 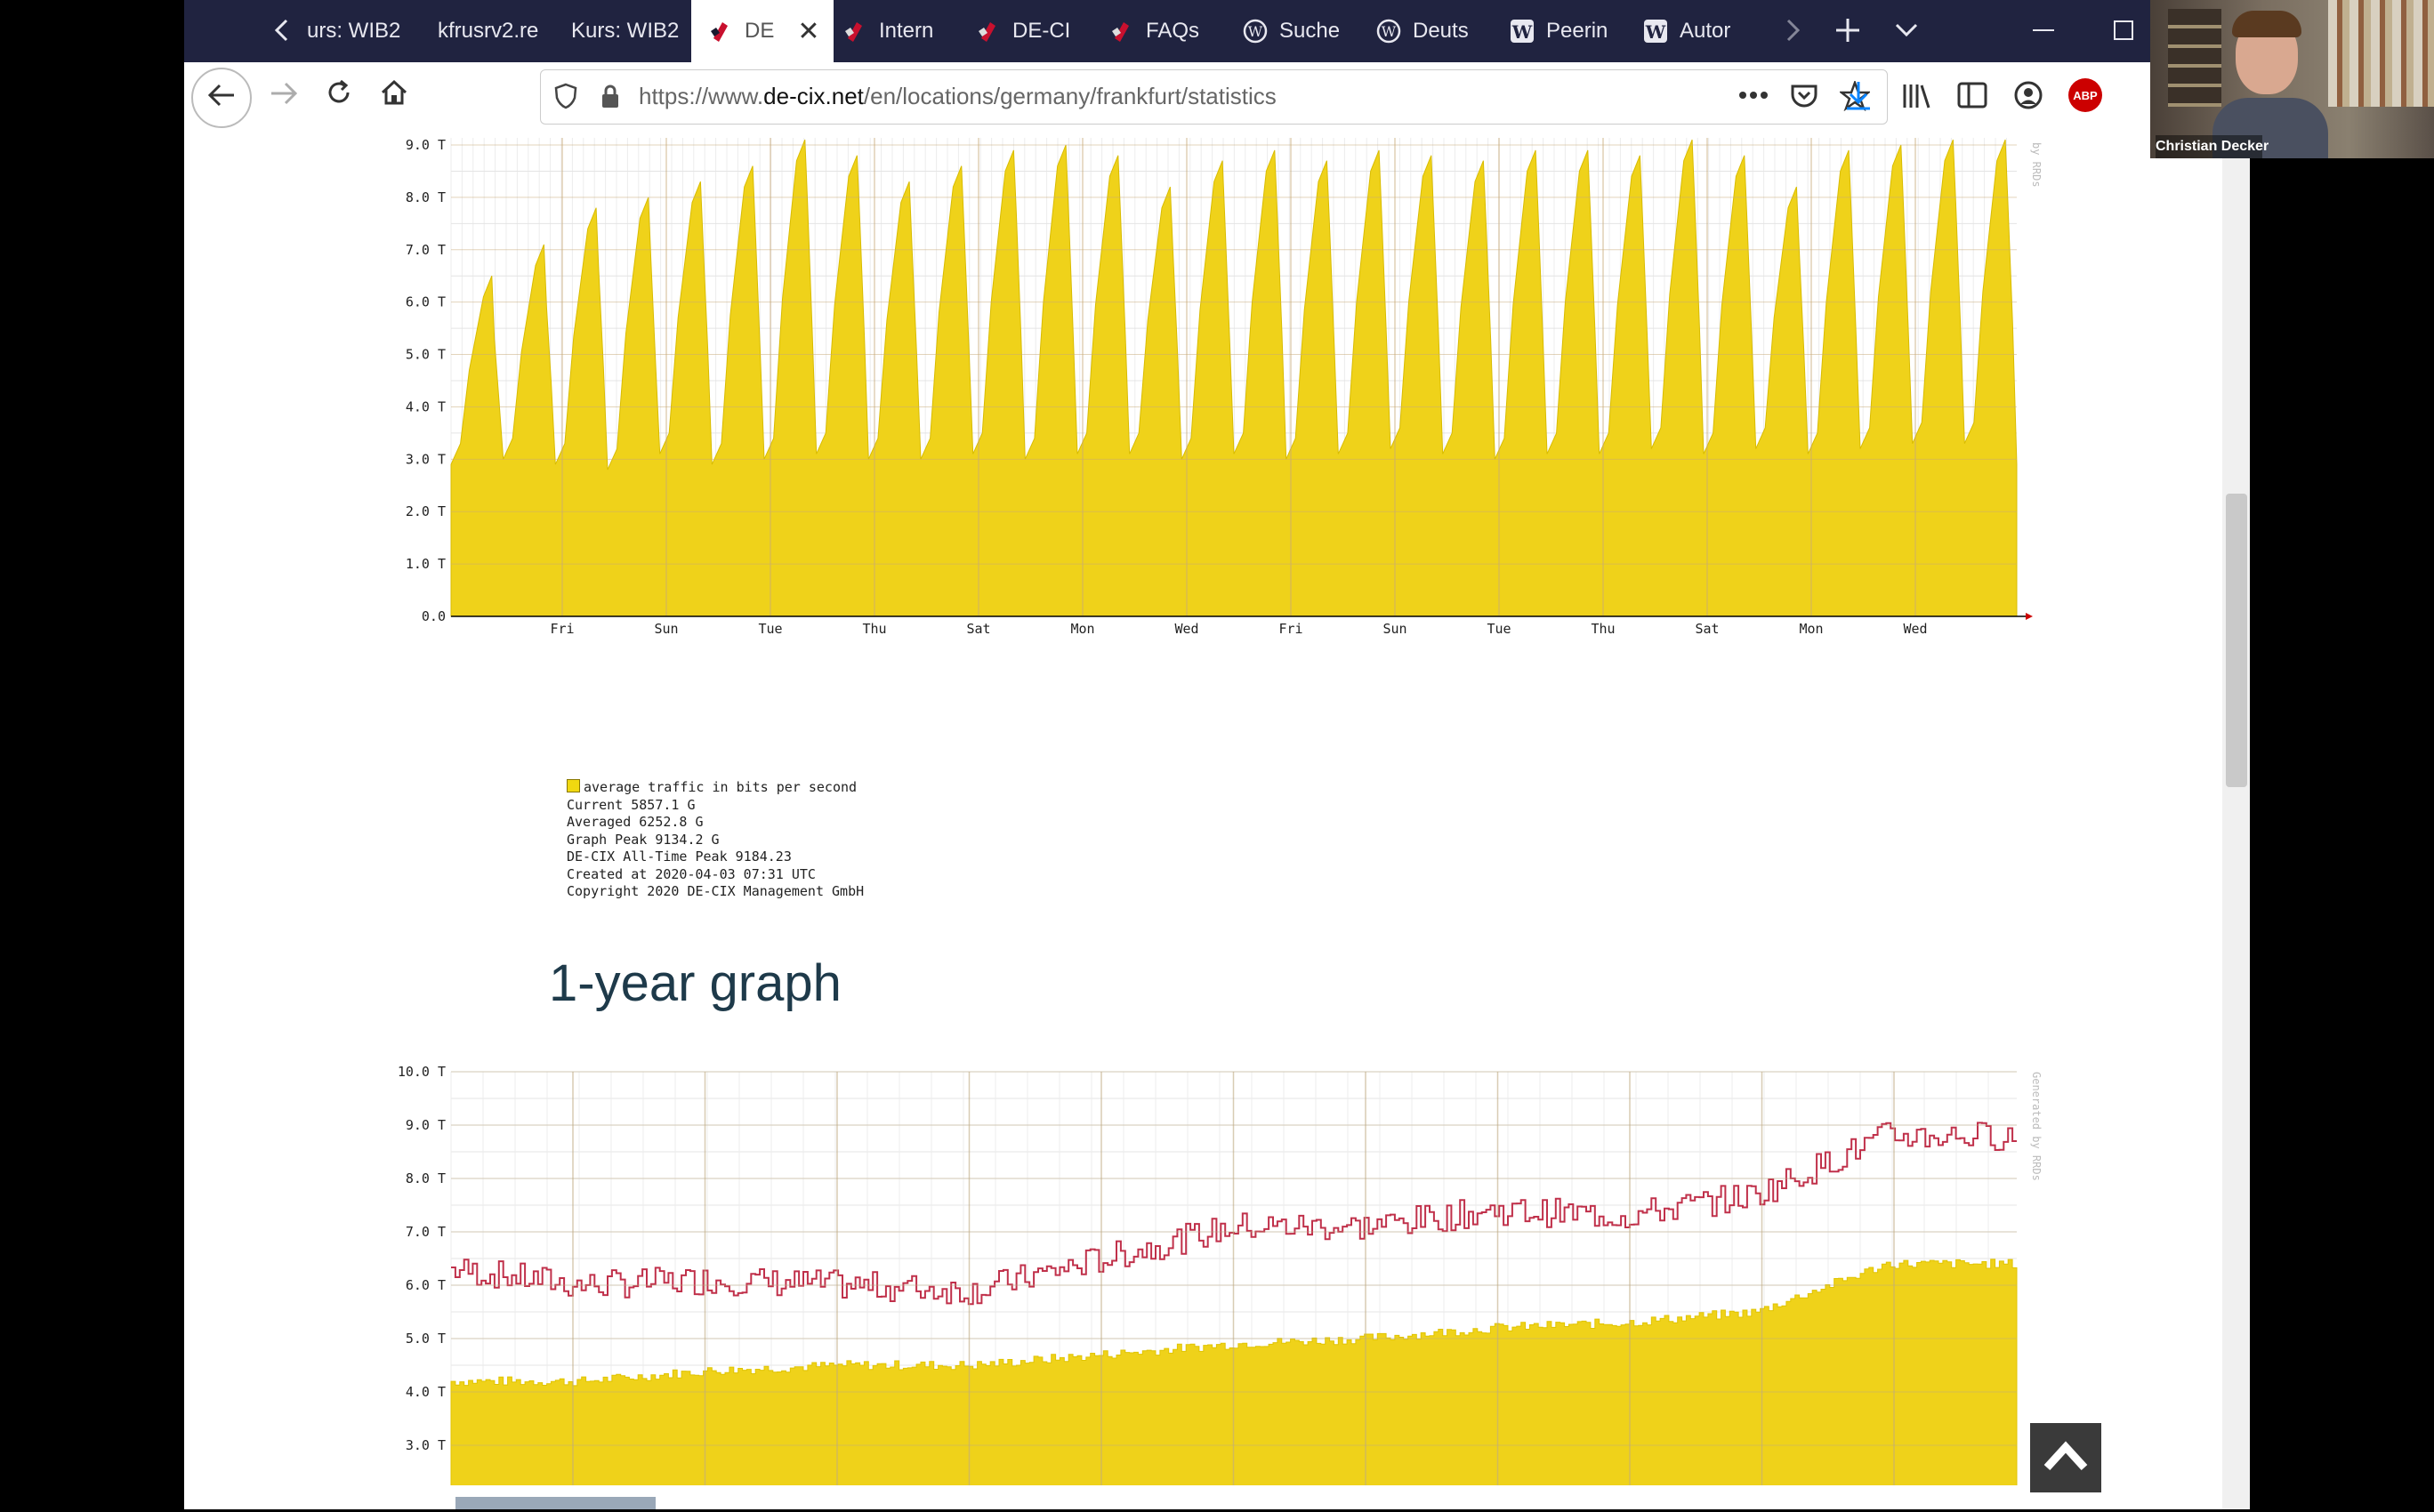 I want to click on legend-current: Current 5857.1 G, so click(x=631, y=804).